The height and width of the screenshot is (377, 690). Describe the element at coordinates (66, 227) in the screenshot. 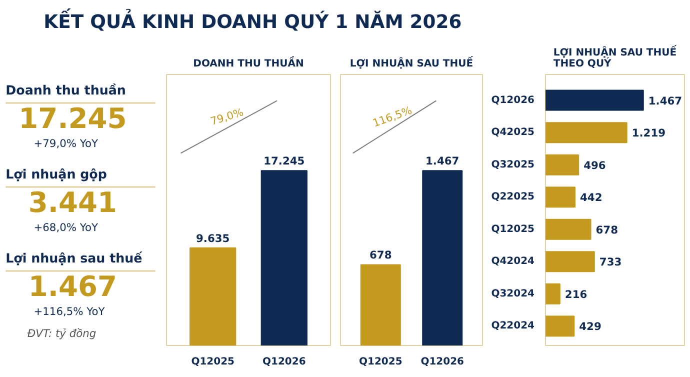

I see `text: +68,0% YoY` at that location.